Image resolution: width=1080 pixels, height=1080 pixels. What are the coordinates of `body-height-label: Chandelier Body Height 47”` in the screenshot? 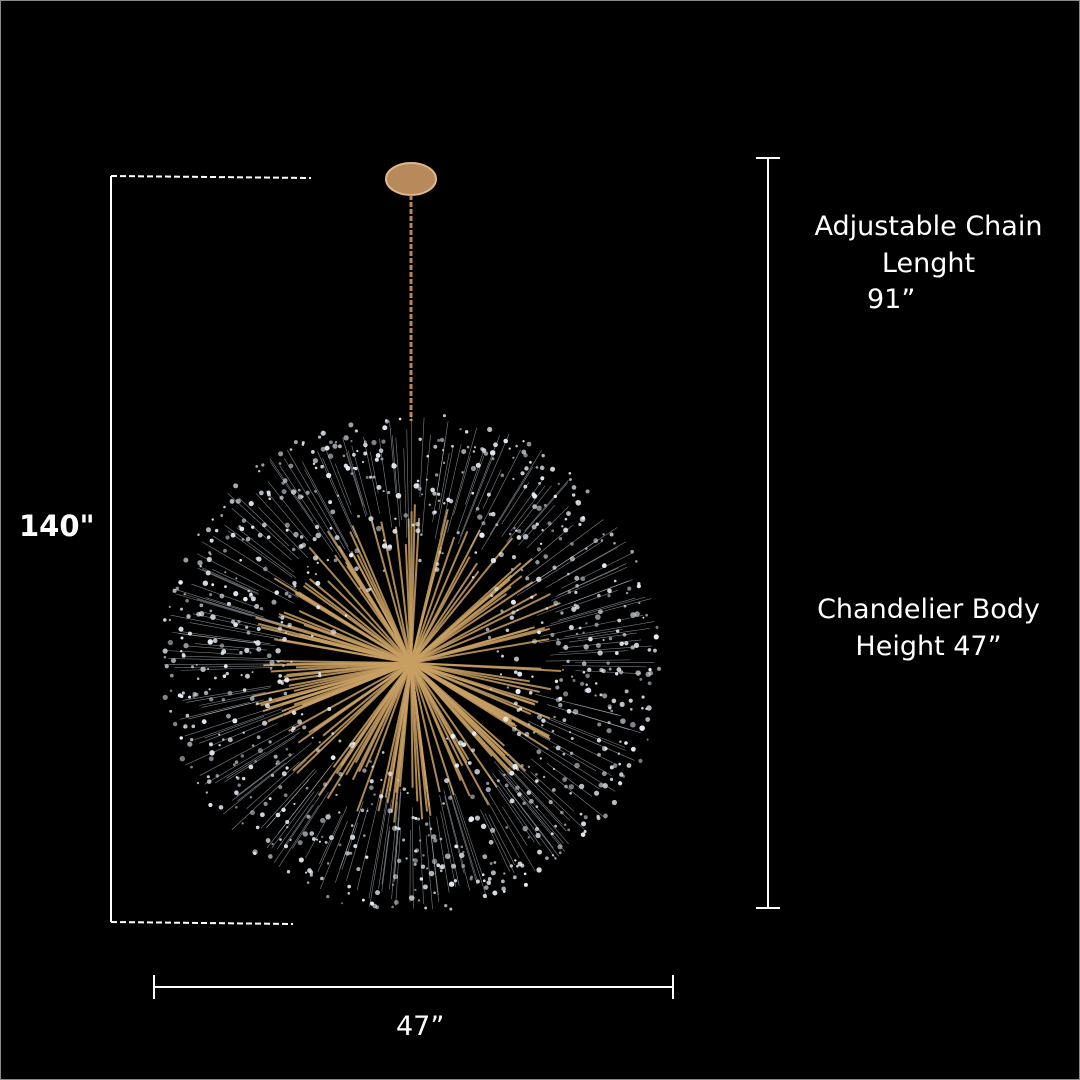 It's located at (928, 628).